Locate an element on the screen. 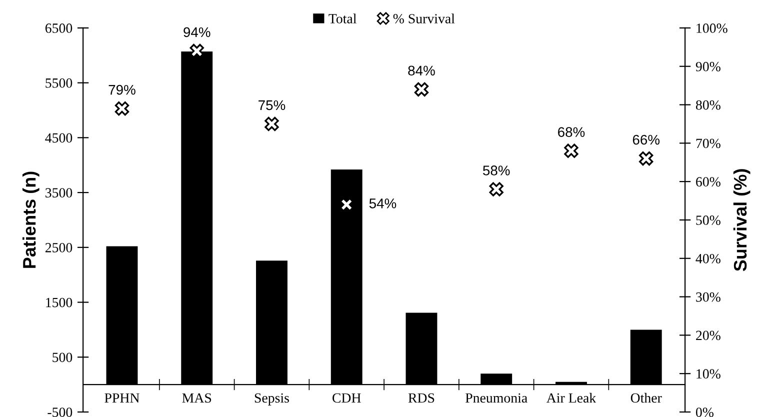 The width and height of the screenshot is (762, 417). y2-tick-label: 100% is located at coordinates (712, 28).